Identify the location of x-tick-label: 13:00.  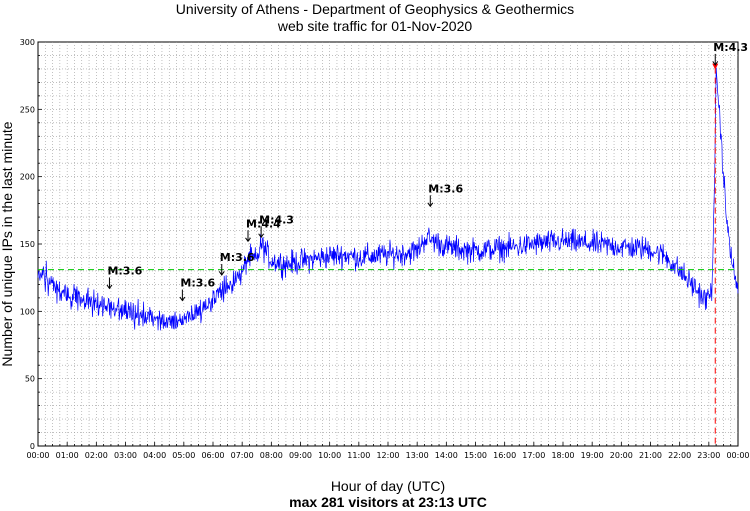
(417, 455).